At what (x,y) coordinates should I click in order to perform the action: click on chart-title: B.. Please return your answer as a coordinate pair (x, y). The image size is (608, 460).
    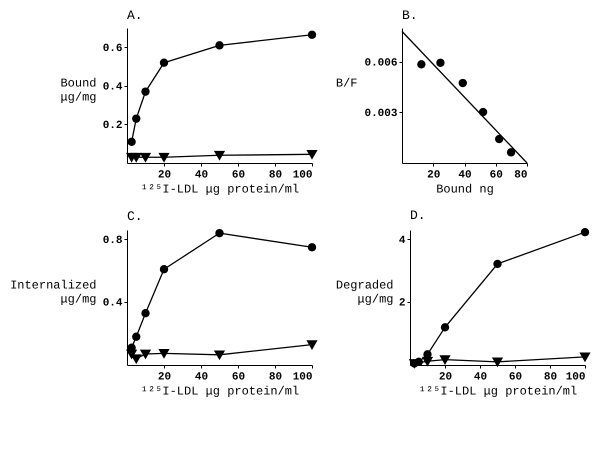
    Looking at the image, I should click on (410, 15).